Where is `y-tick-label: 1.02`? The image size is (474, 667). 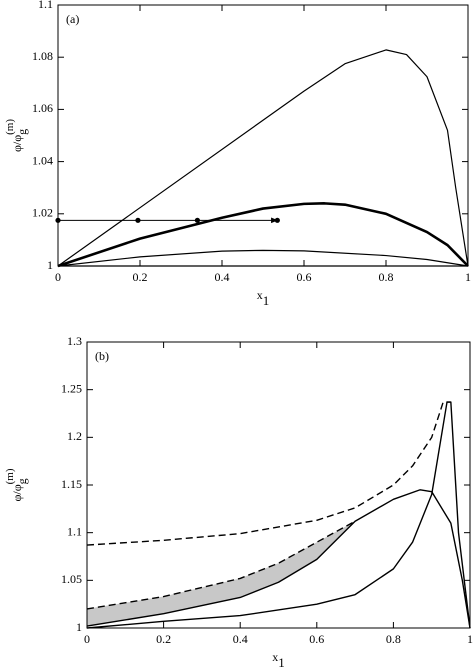 y-tick-label: 1.02 is located at coordinates (42, 213).